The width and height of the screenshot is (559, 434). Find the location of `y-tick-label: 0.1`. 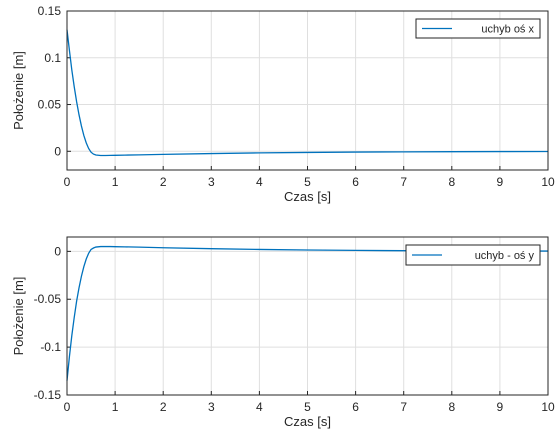

y-tick-label: 0.1 is located at coordinates (52, 58).